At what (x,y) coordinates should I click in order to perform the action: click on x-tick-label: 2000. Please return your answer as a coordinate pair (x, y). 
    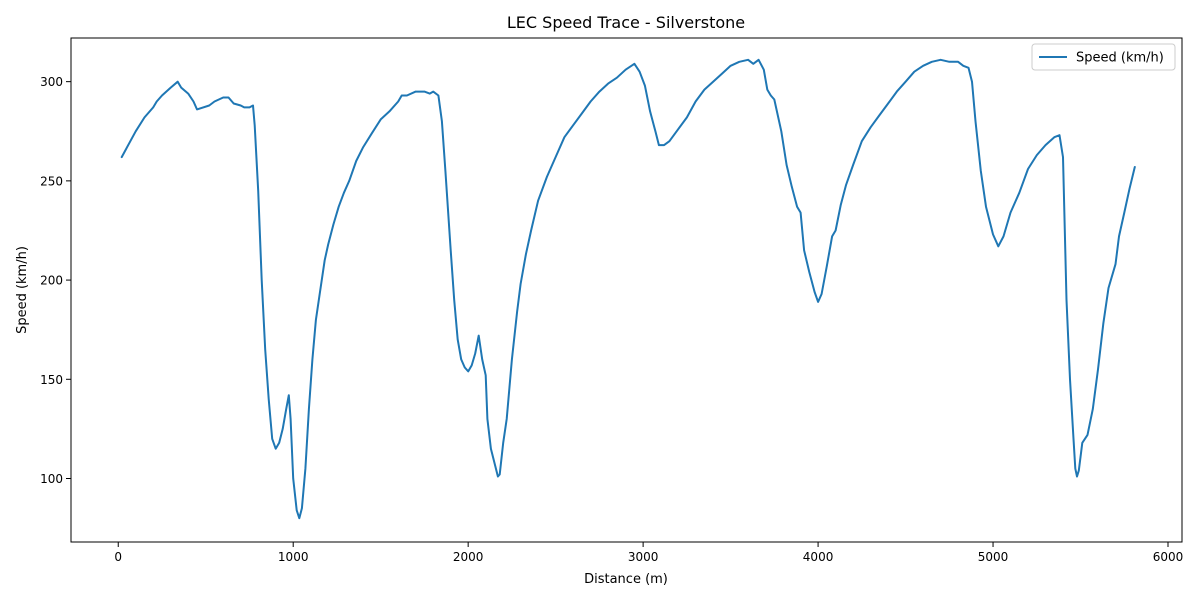
    Looking at the image, I should click on (468, 557).